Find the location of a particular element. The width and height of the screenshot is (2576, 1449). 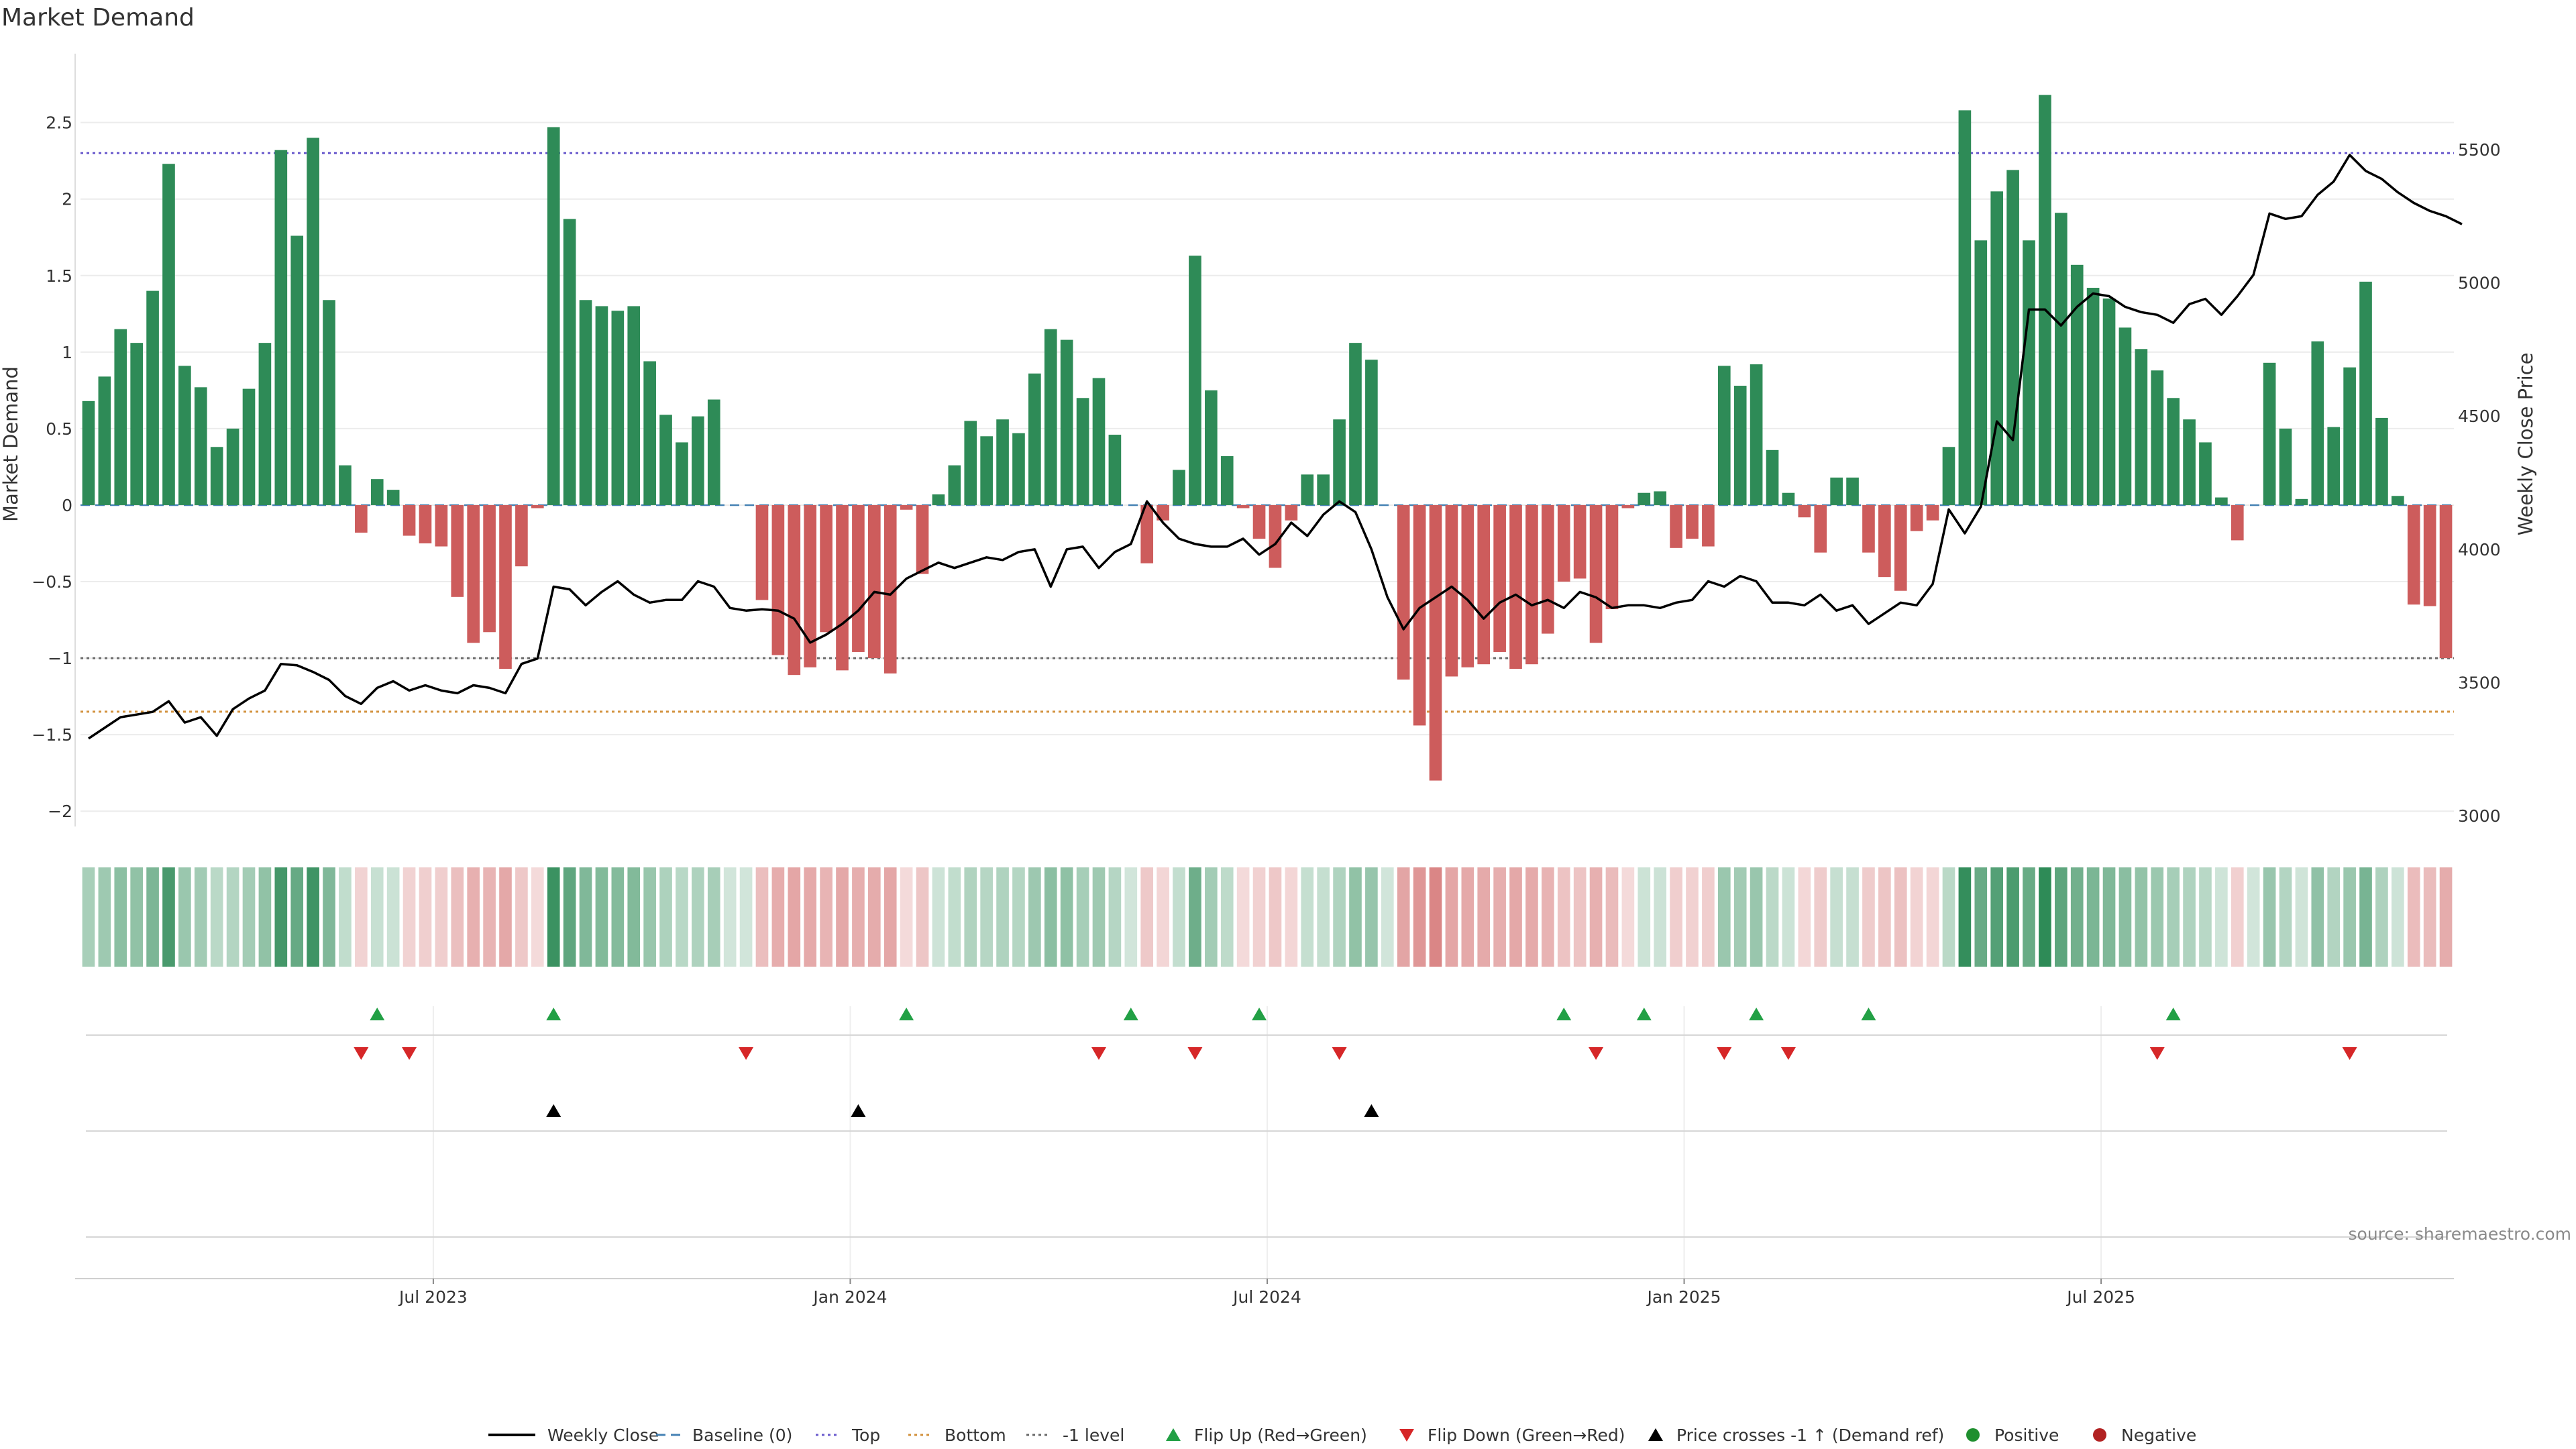

left-tick-label: −1 is located at coordinates (60, 658).